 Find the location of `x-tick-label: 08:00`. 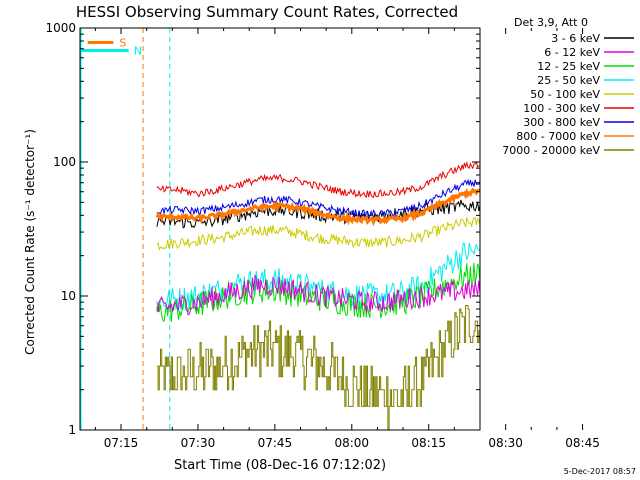

x-tick-label: 08:00 is located at coordinates (351, 443).